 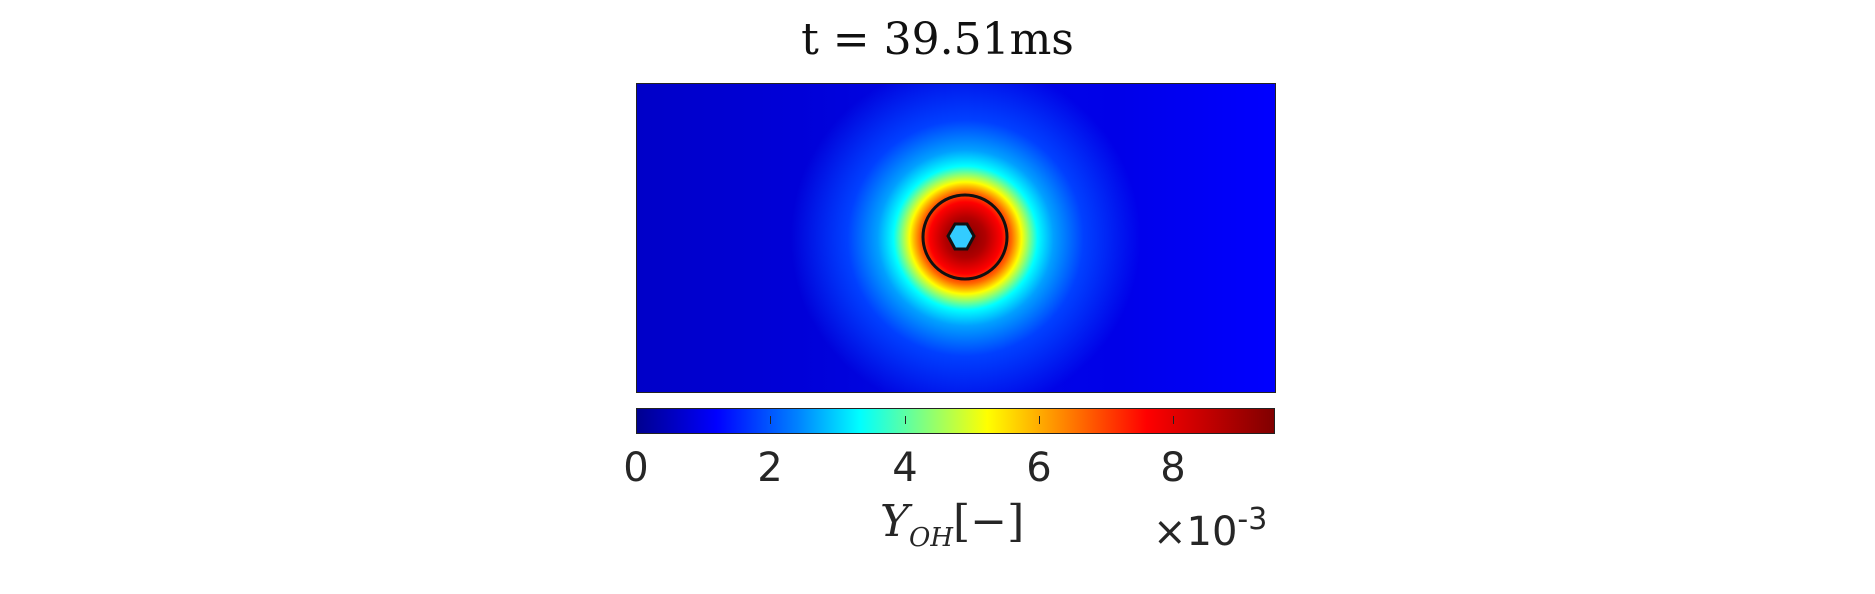 I want to click on colorbar-exponent: ×10⁻³, so click(x=1210, y=528).